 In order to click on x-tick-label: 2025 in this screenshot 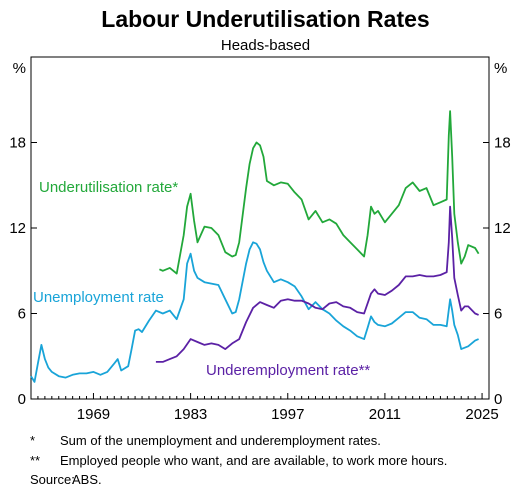, I will do `click(481, 414)`.